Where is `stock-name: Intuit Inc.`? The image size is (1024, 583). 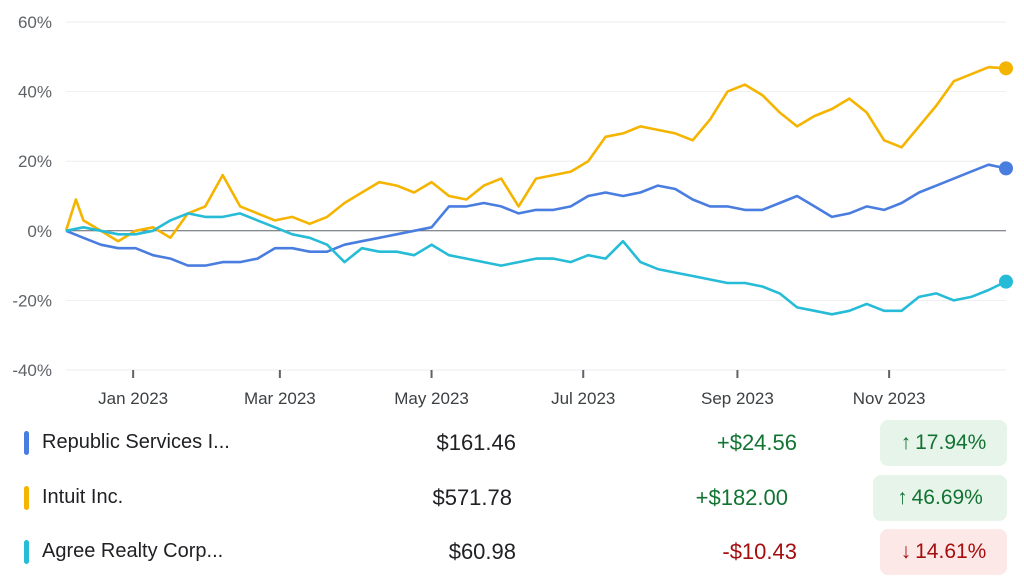 stock-name: Intuit Inc. is located at coordinates (83, 497).